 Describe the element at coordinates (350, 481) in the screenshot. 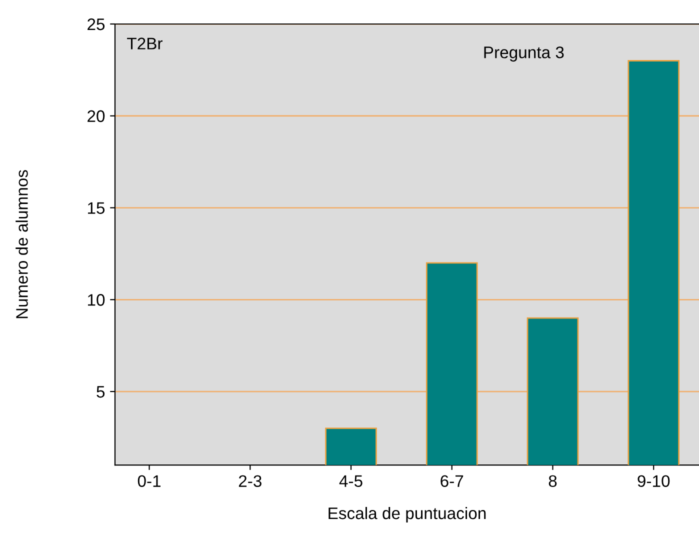

I see `x-tick-label: 4-5` at that location.